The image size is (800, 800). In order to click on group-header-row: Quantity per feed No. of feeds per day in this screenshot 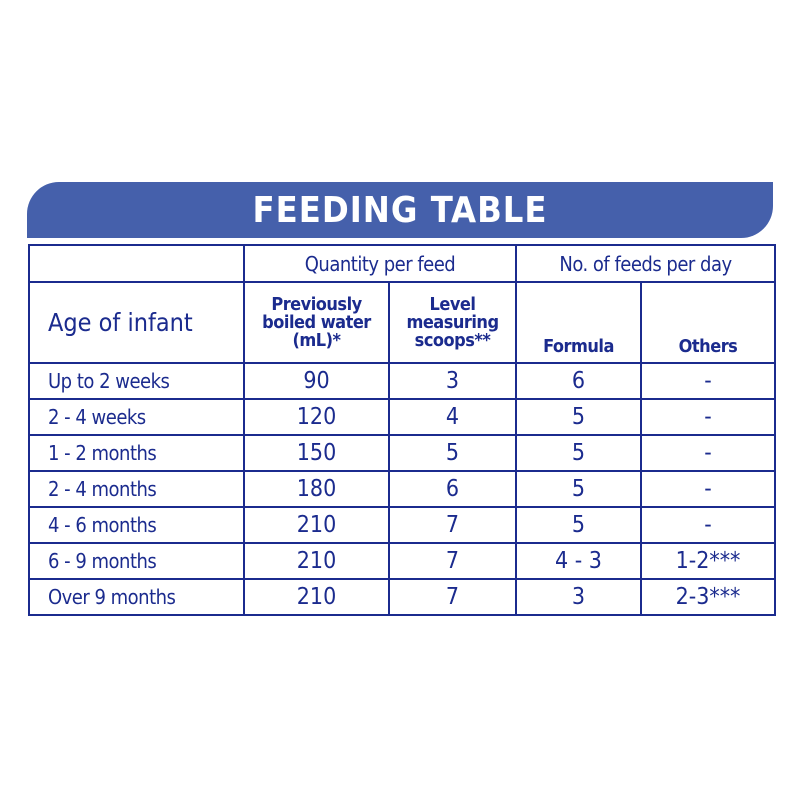, I will do `click(402, 263)`.